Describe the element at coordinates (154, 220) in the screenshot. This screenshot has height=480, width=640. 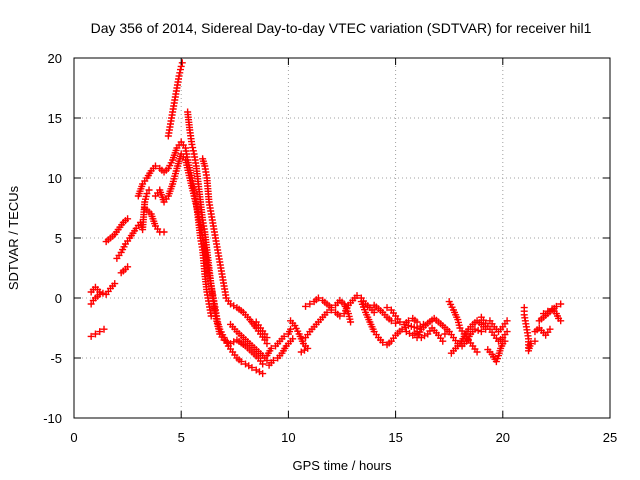
I see `data-series-track-h` at that location.